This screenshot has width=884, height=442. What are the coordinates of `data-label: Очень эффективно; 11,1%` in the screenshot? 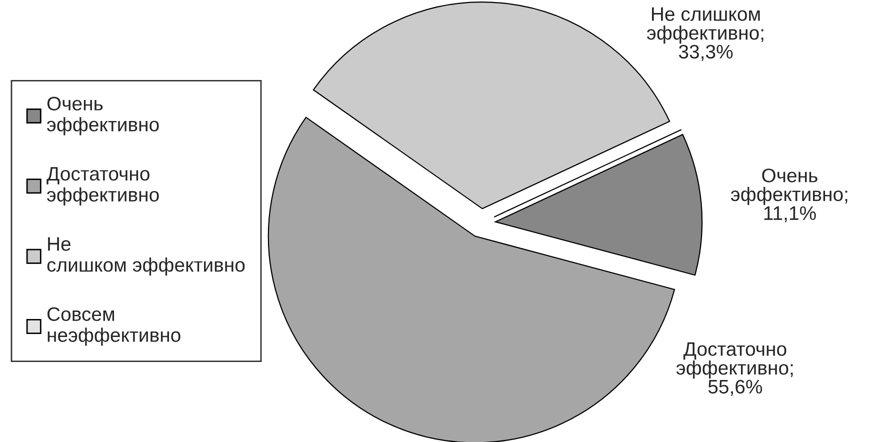 It's located at (789, 195).